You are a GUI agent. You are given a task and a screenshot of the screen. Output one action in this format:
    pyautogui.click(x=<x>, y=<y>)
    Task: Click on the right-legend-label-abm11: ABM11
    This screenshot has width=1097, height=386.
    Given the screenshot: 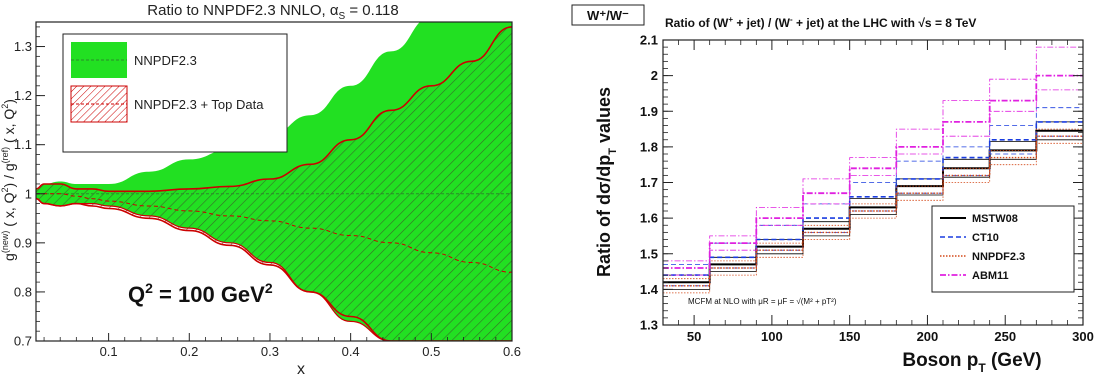 What is the action you would take?
    pyautogui.click(x=990, y=276)
    